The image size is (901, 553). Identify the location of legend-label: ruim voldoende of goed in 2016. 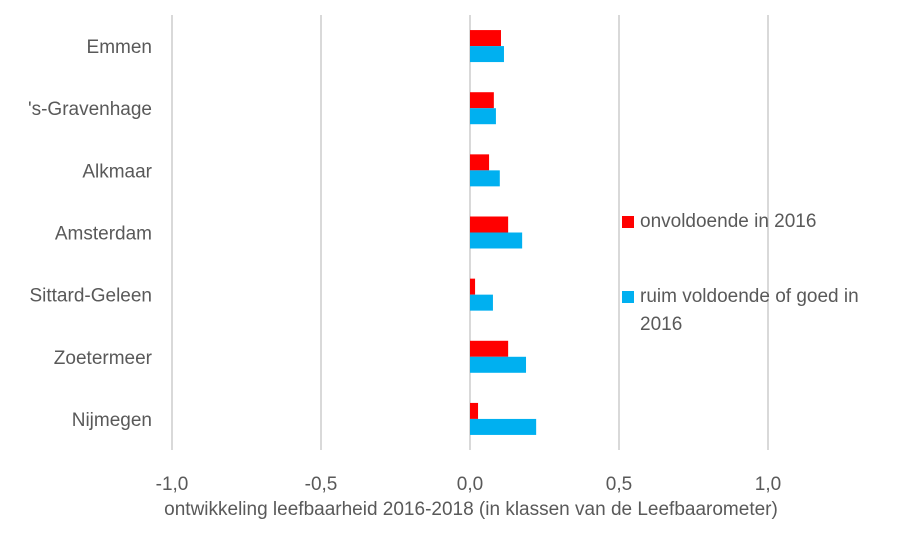
(749, 310).